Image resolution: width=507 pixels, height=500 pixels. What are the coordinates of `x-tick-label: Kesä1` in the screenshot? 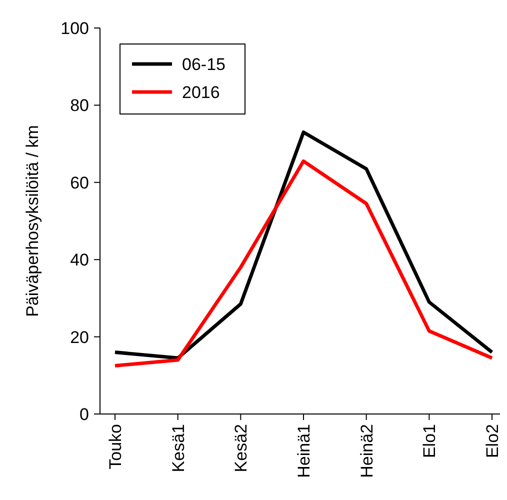 It's located at (178, 448).